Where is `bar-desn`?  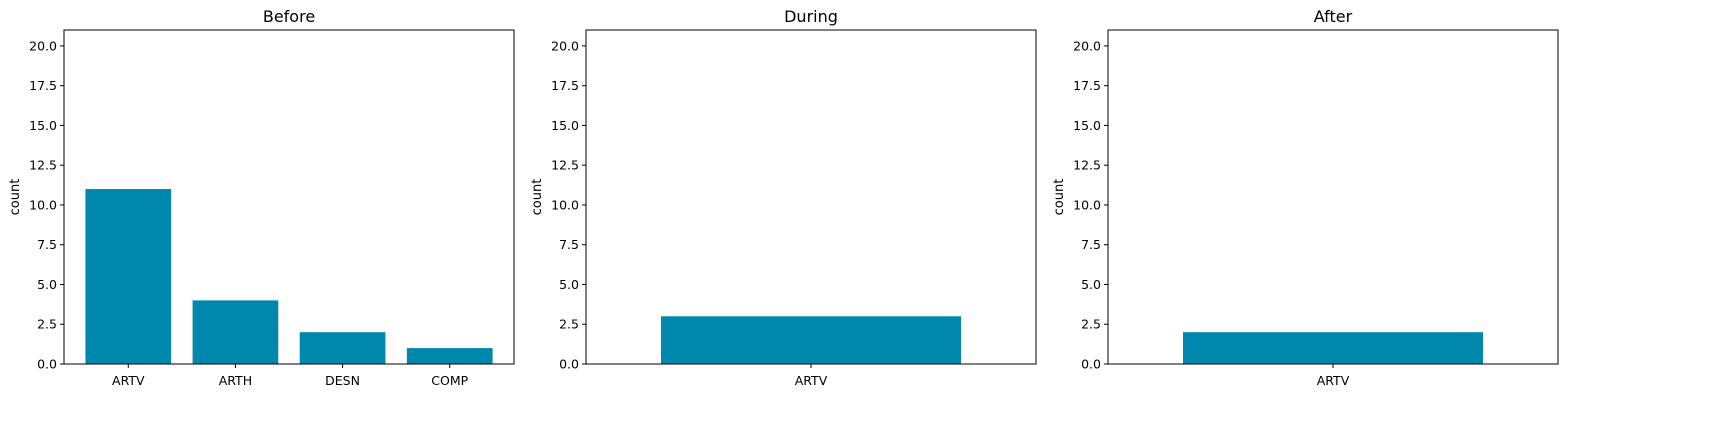 bar-desn is located at coordinates (342, 348).